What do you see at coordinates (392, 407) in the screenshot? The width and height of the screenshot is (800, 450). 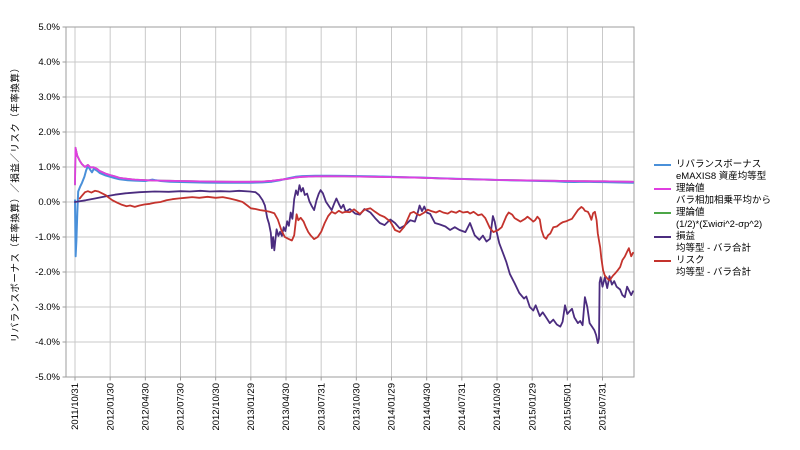 I see `x-tick-label: 2014/01/29` at bounding box center [392, 407].